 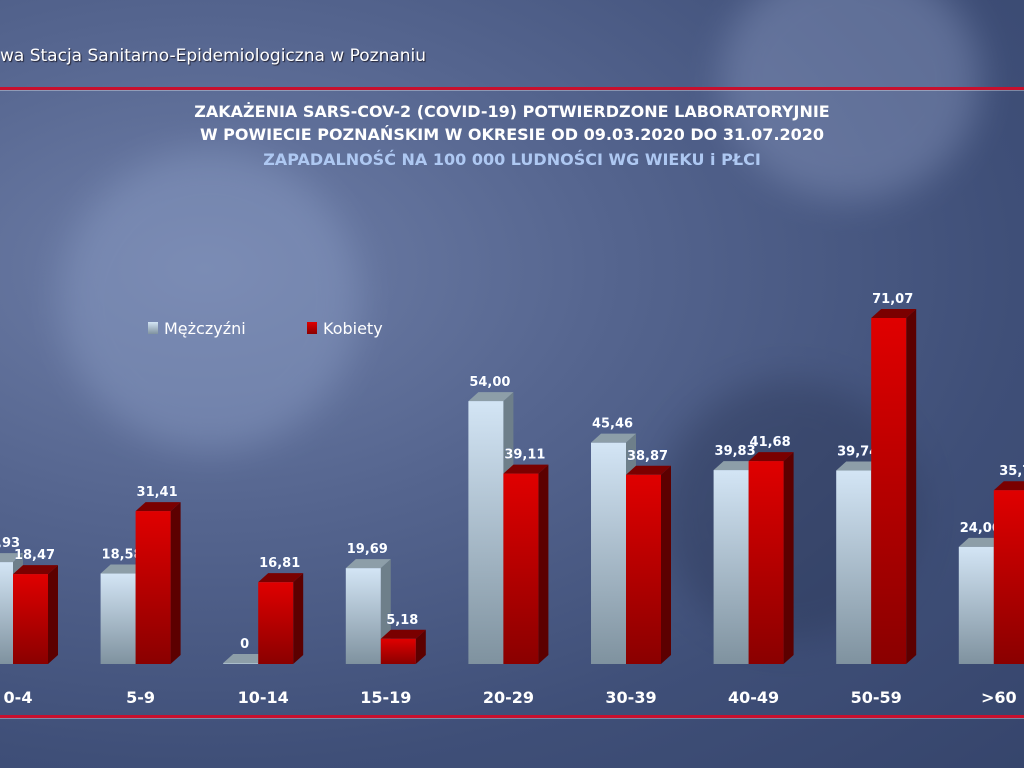 What do you see at coordinates (367, 549) in the screenshot?
I see `data-label: 19,69` at bounding box center [367, 549].